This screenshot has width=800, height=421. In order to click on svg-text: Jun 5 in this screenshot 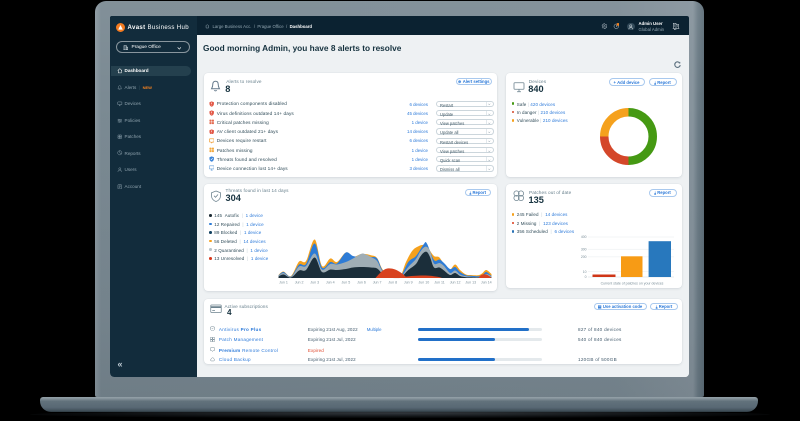, I will do `click(345, 283)`.